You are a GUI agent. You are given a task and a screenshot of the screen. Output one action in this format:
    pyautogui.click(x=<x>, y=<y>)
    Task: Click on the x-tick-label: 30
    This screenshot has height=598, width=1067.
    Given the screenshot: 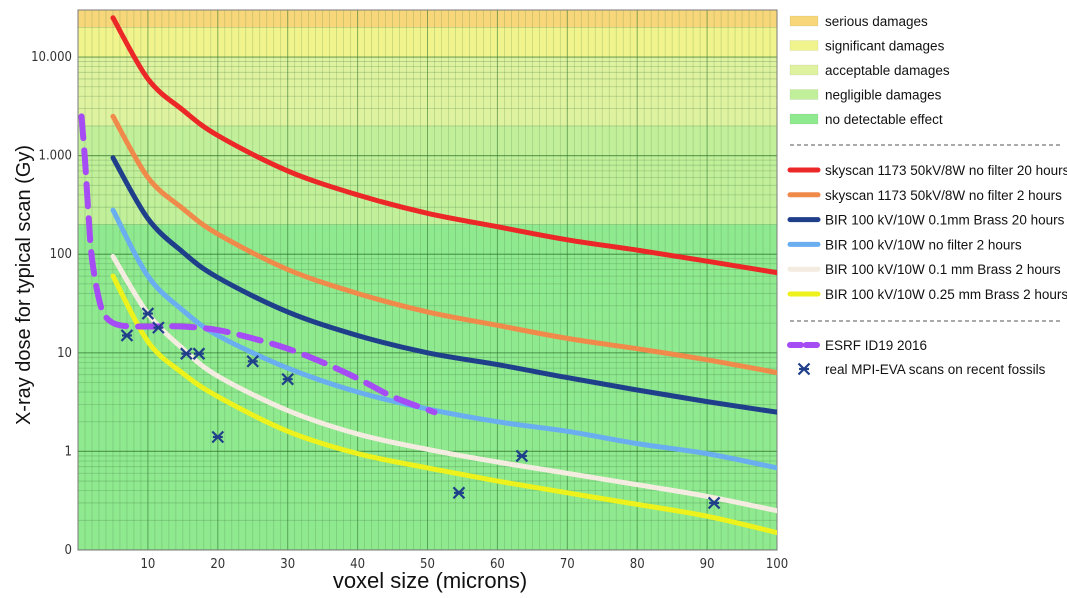 What is the action you would take?
    pyautogui.click(x=287, y=564)
    